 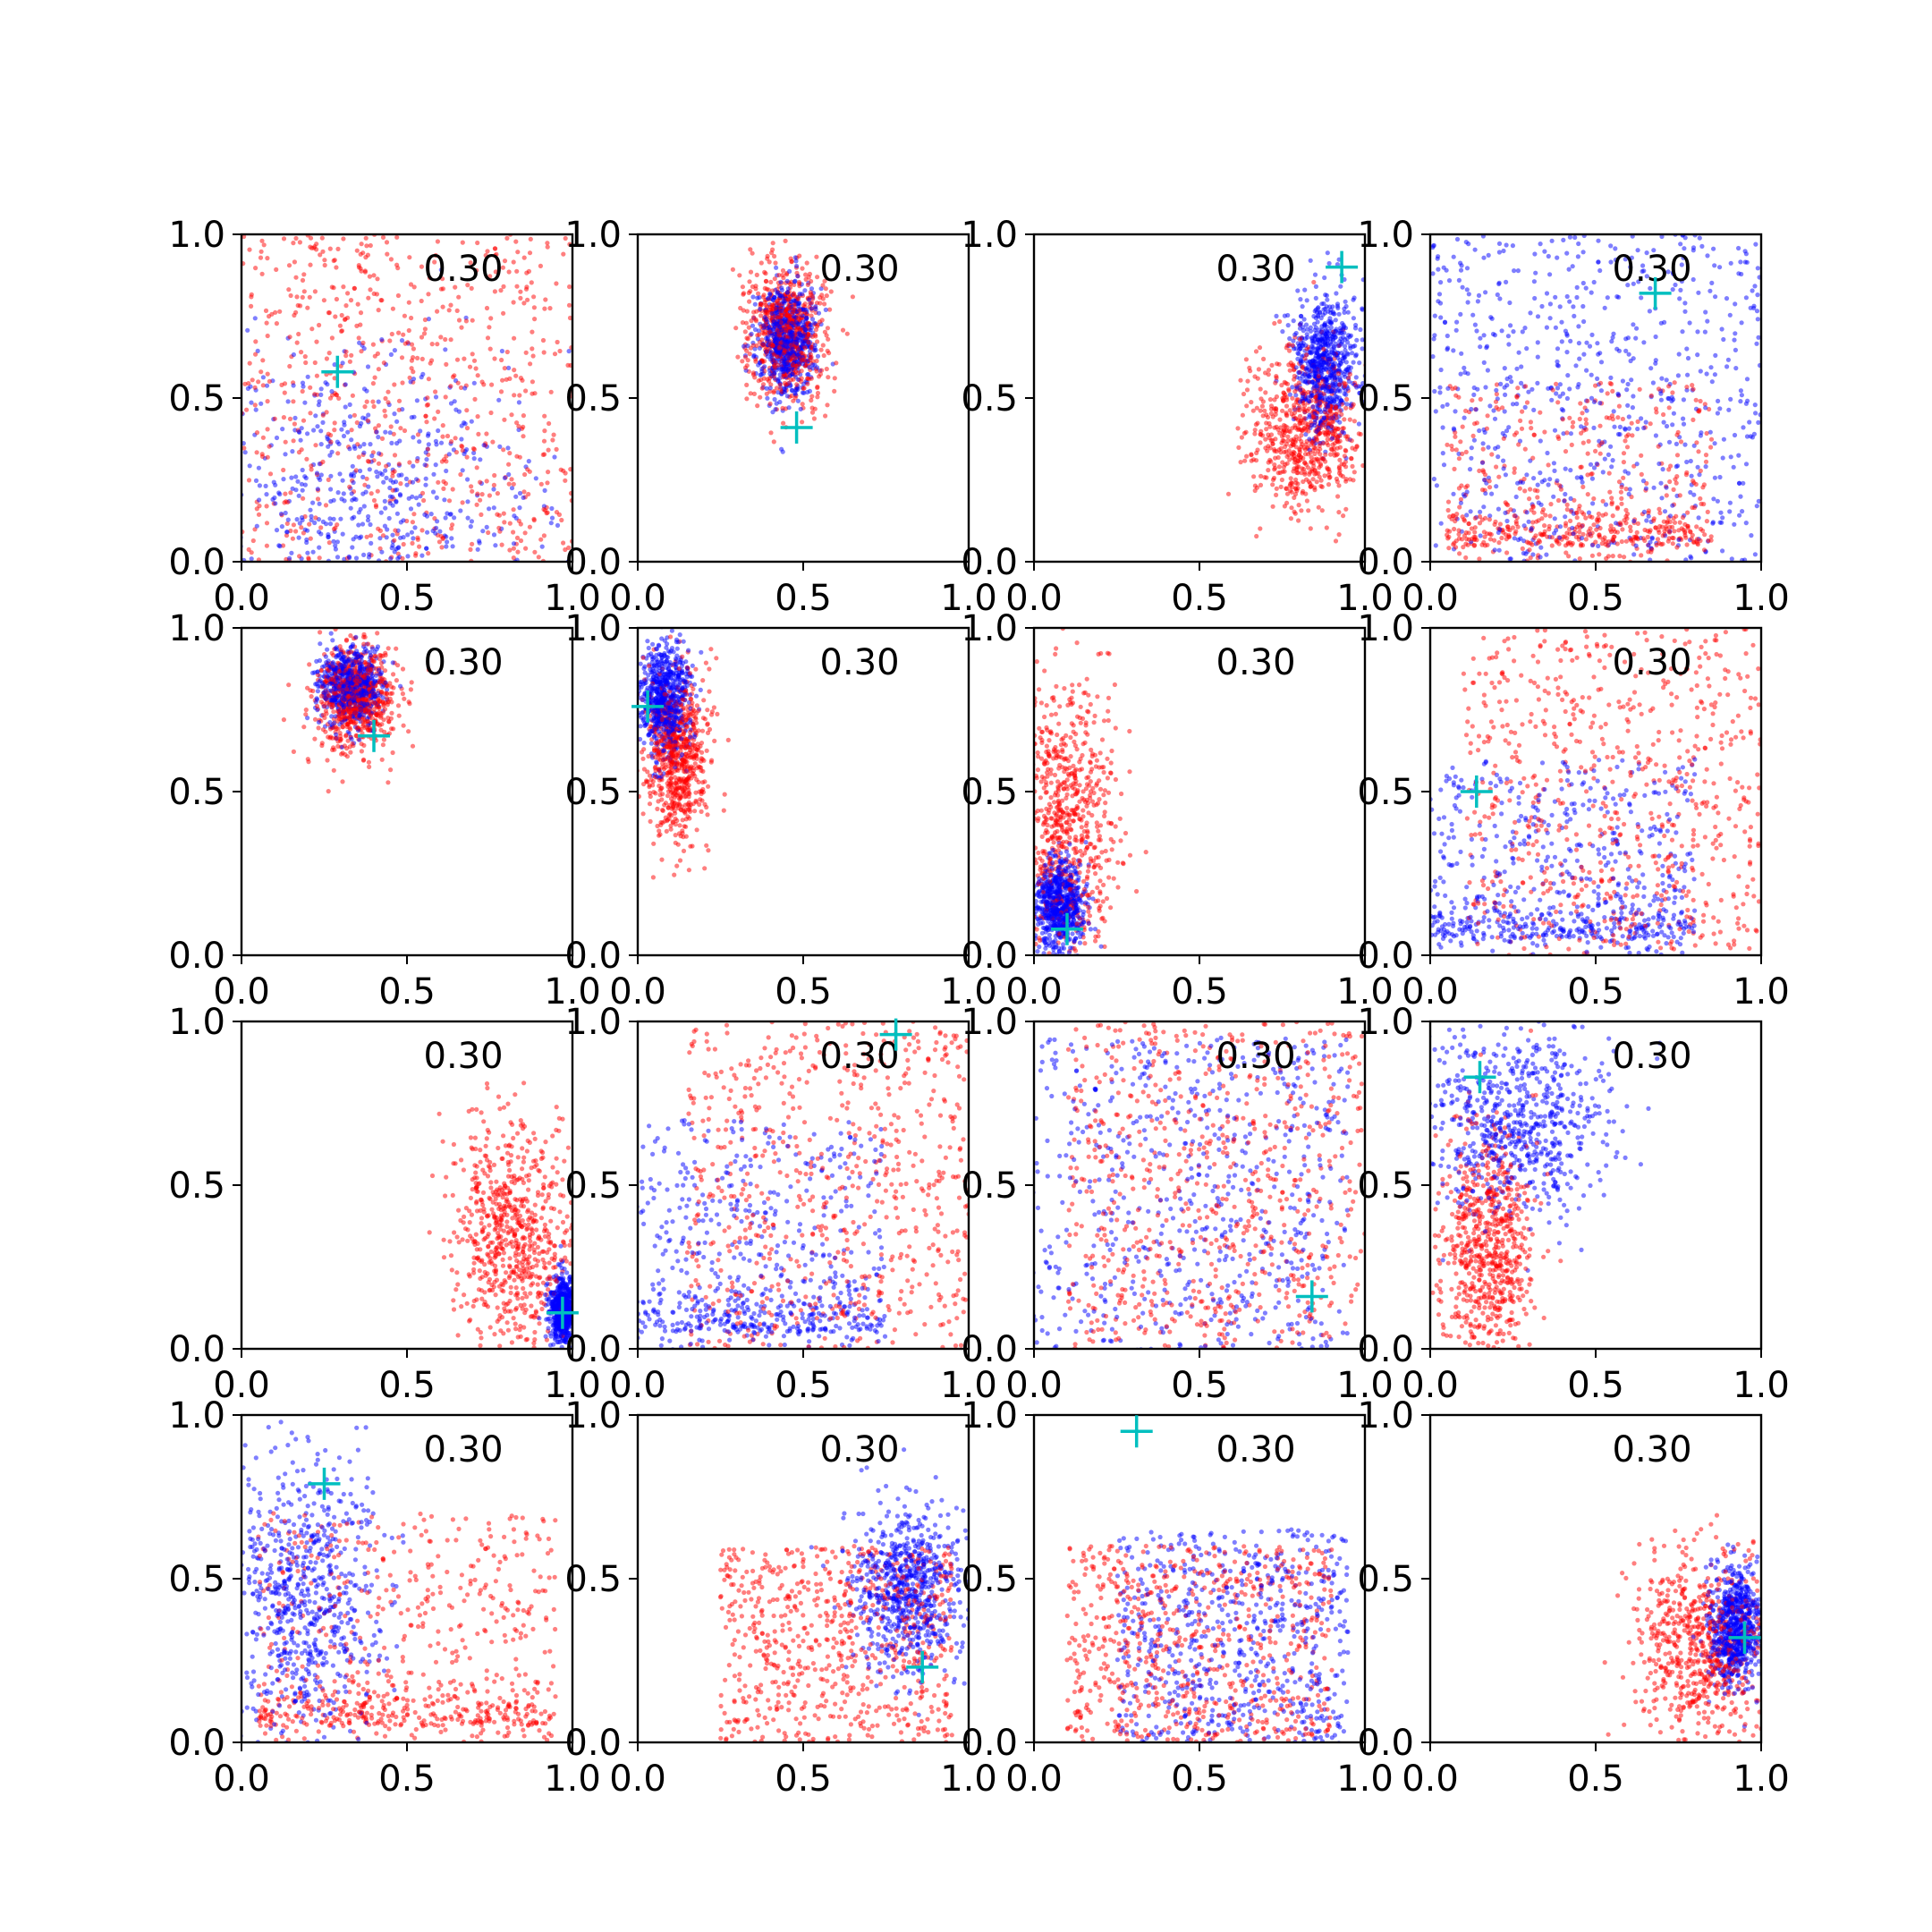 What do you see at coordinates (593, 235) in the screenshot?
I see `y-tick-label: 1.0` at bounding box center [593, 235].